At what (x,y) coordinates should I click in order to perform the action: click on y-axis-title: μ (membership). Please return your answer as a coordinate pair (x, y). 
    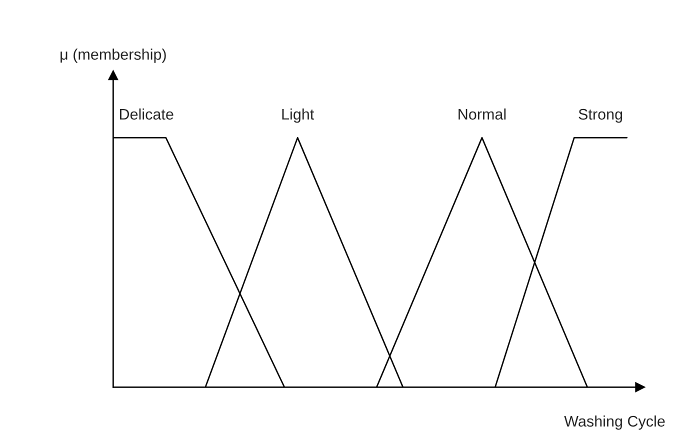
    Looking at the image, I should click on (113, 55).